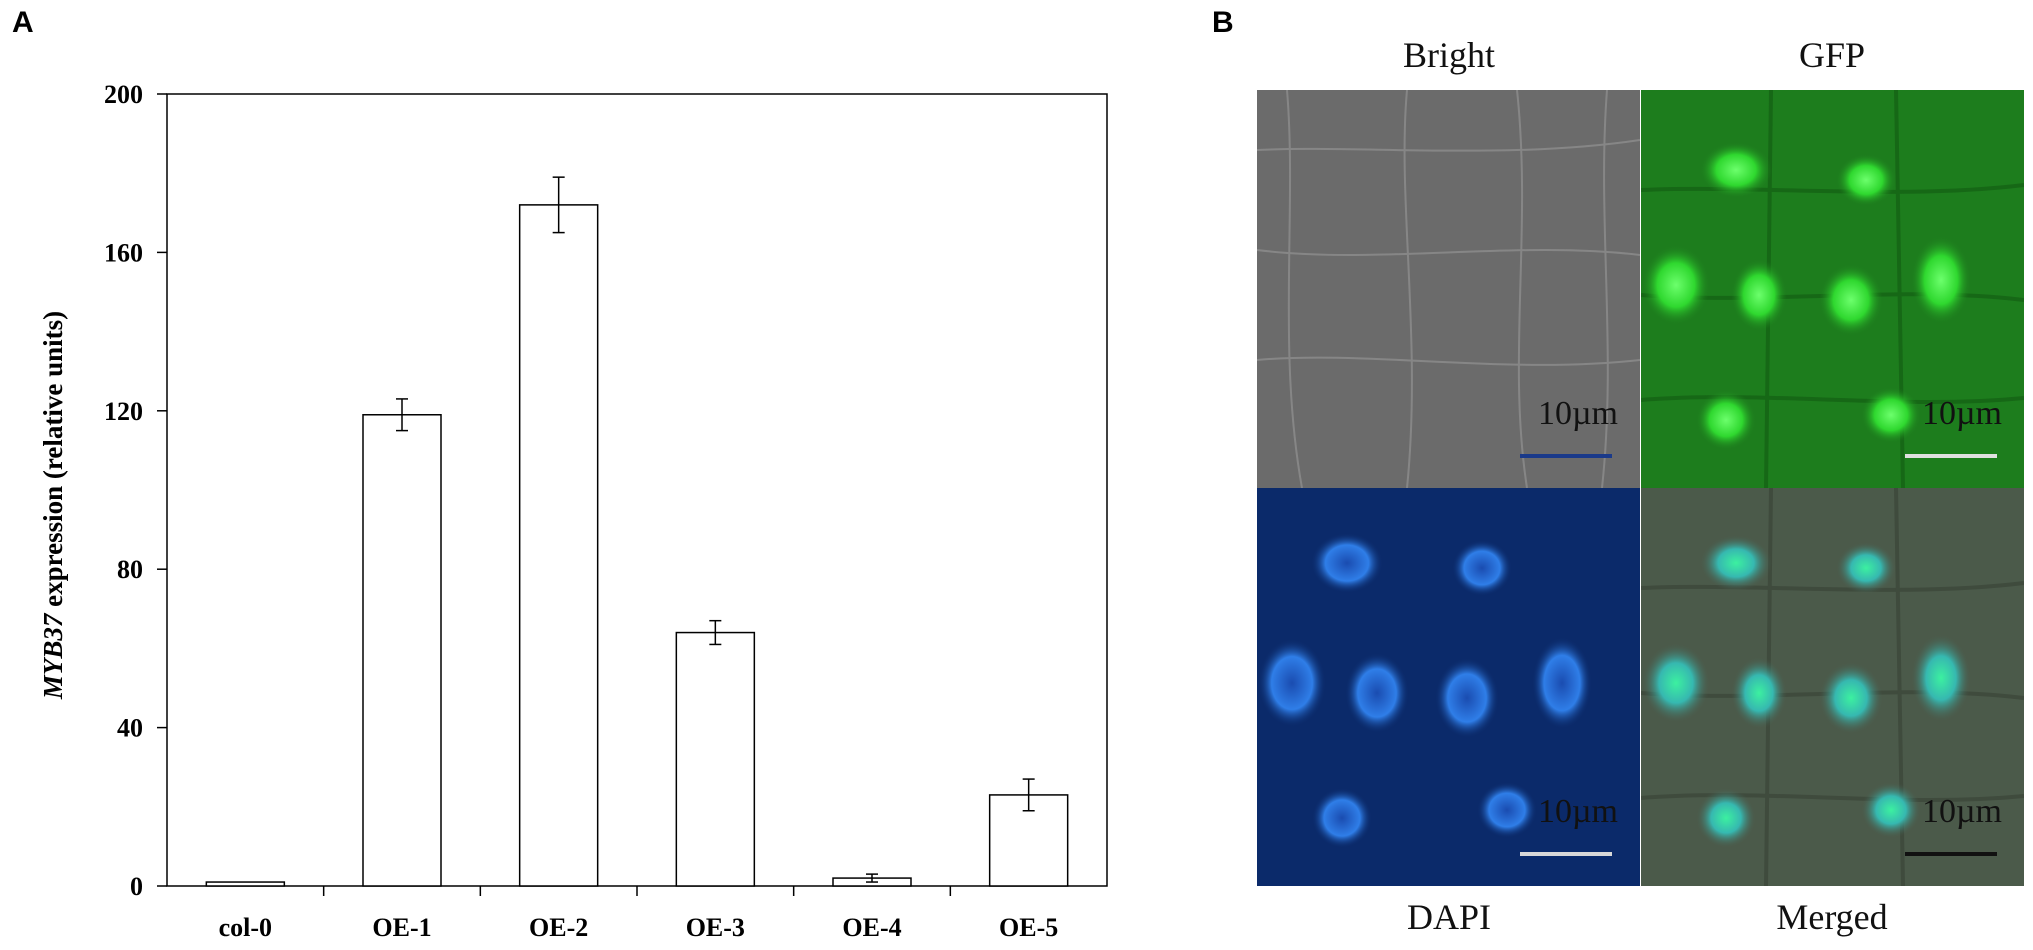 Image resolution: width=2033 pixels, height=950 pixels. I want to click on y-axis-label-rest: expression (relative units), so click(53, 462).